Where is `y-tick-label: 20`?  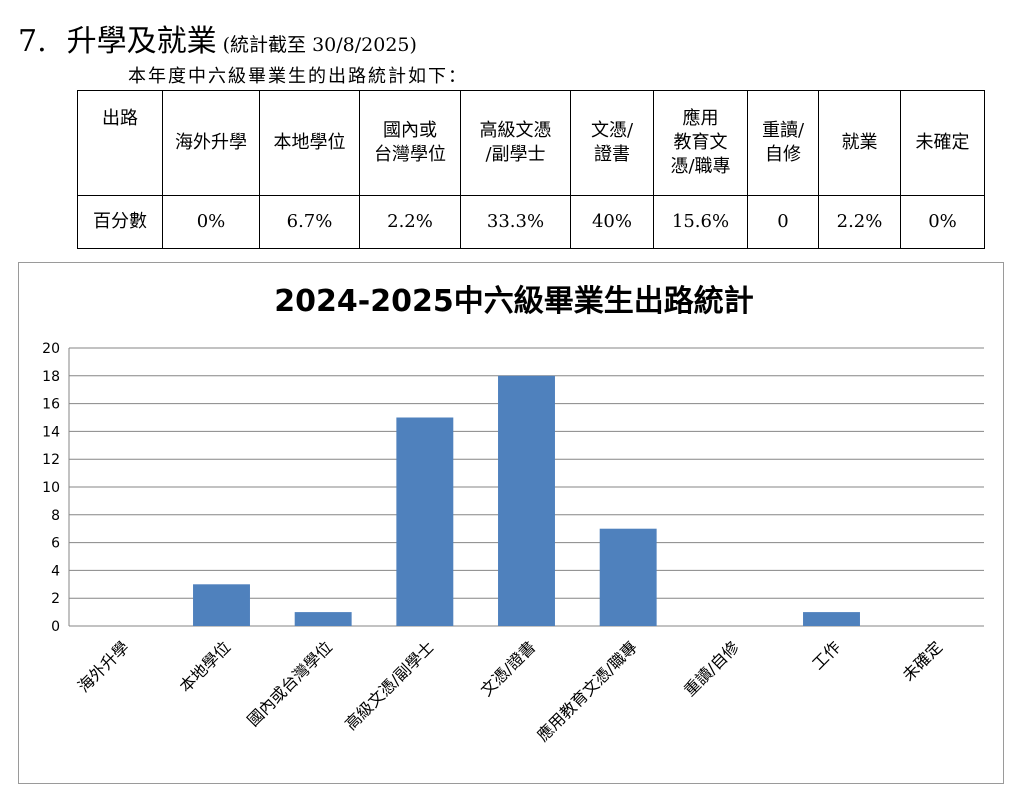
y-tick-label: 20 is located at coordinates (51, 349).